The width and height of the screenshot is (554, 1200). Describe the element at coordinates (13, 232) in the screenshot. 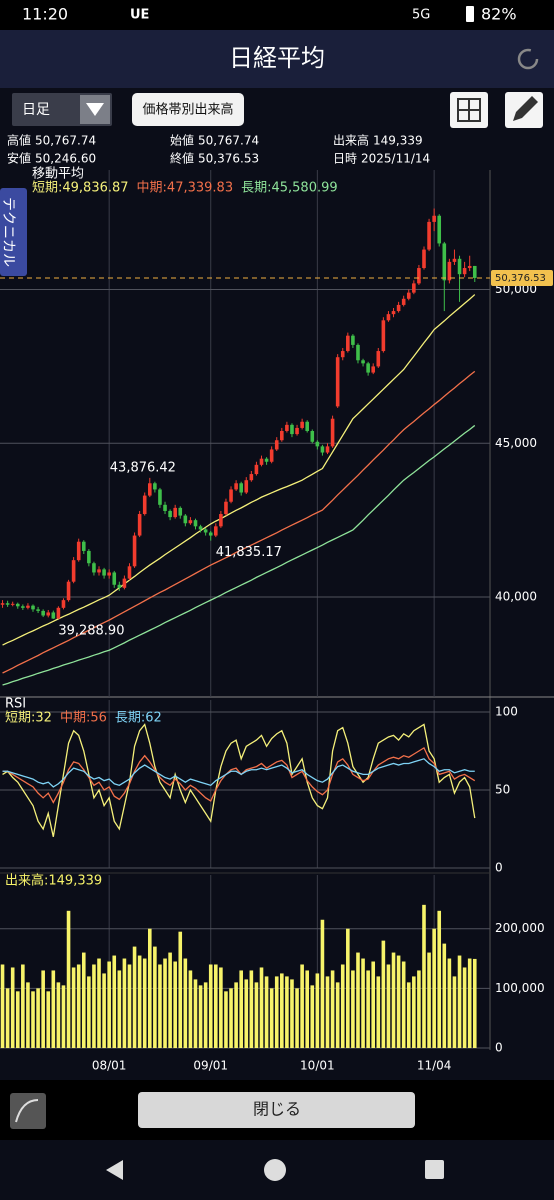

I see `side-tab: テクニカル` at that location.